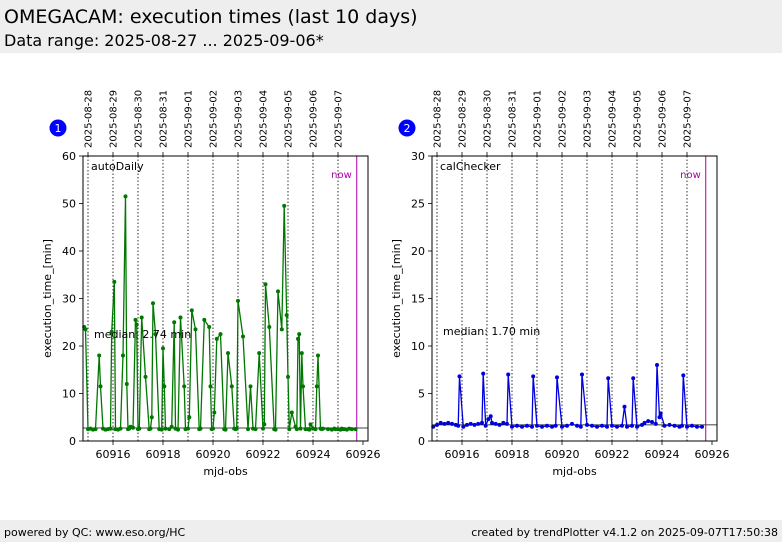  Describe the element at coordinates (239, 119) in the screenshot. I see `date-tick-label: 2025-09-03` at that location.